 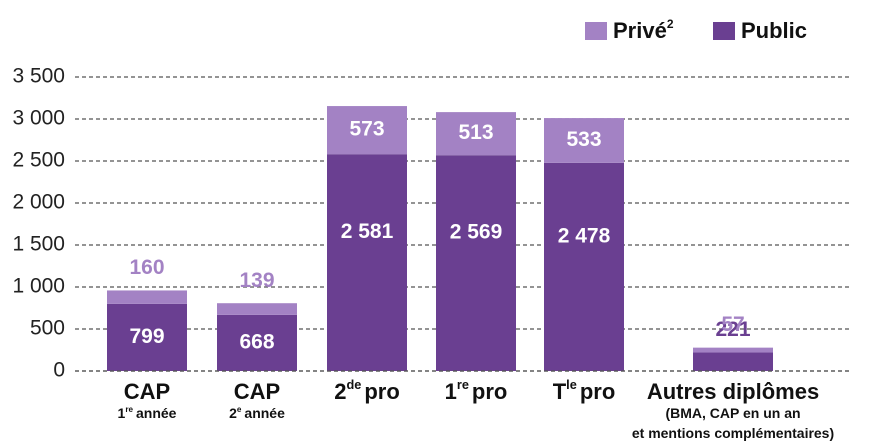 I want to click on category-label-part: Autres diplômes, so click(x=733, y=391).